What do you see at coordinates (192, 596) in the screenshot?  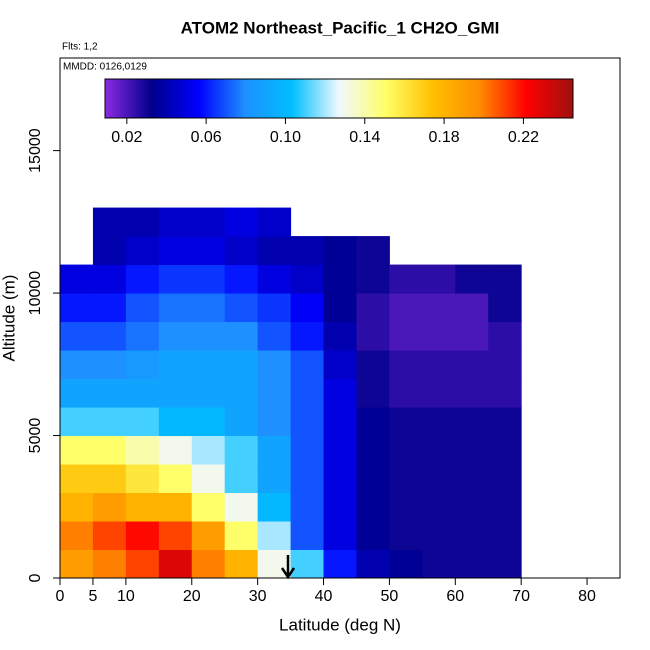 I see `x-tick-label: 20` at bounding box center [192, 596].